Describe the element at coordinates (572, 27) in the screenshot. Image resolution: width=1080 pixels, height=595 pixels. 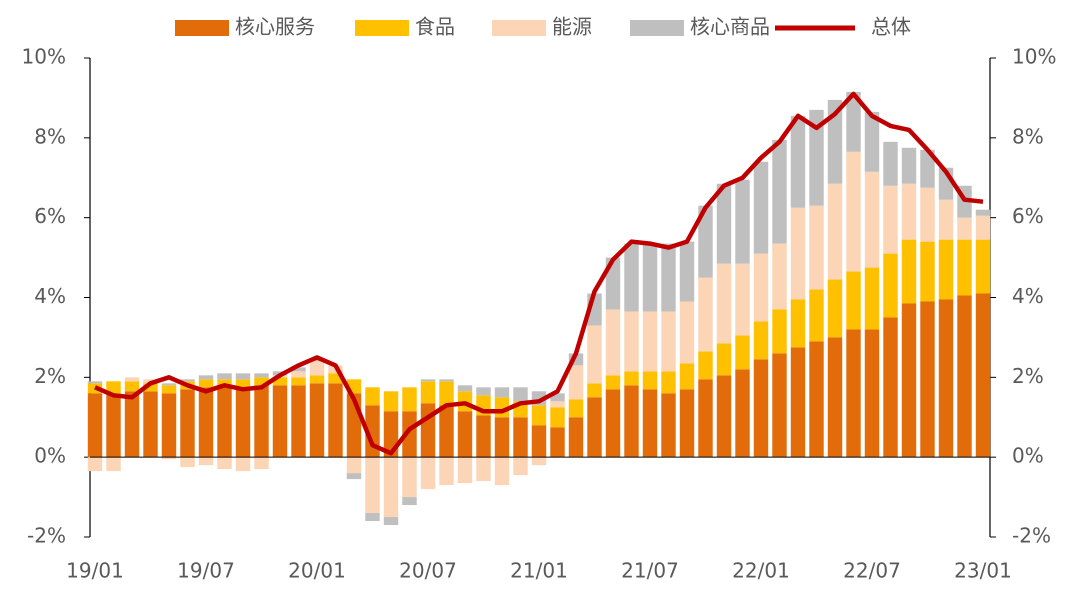
I see `legend-label: 能源` at that location.